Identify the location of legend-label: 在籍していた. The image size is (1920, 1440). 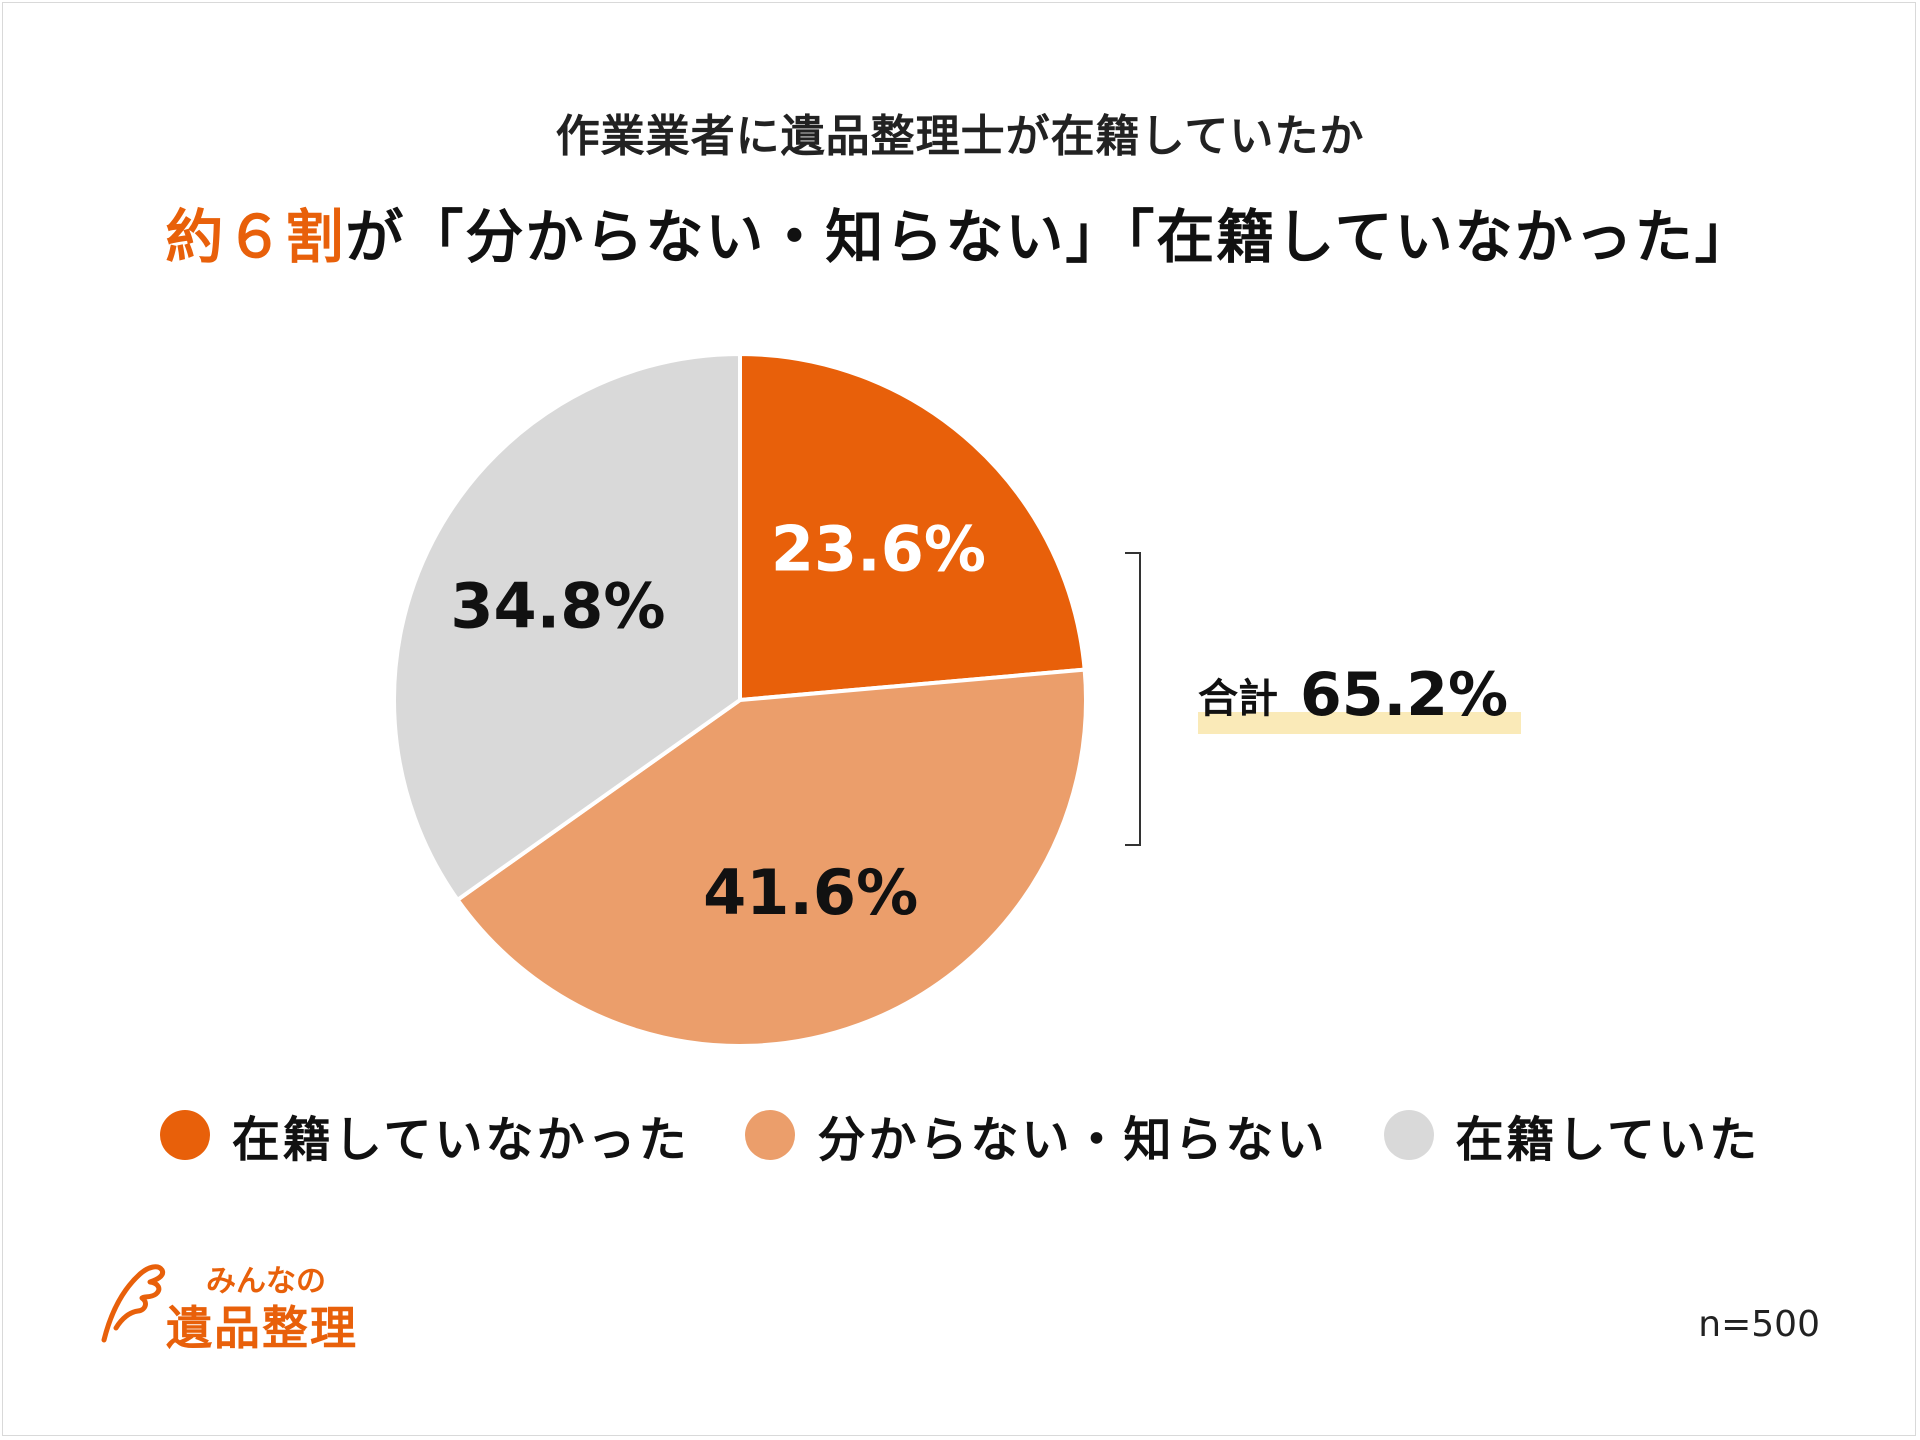
(1608, 1140).